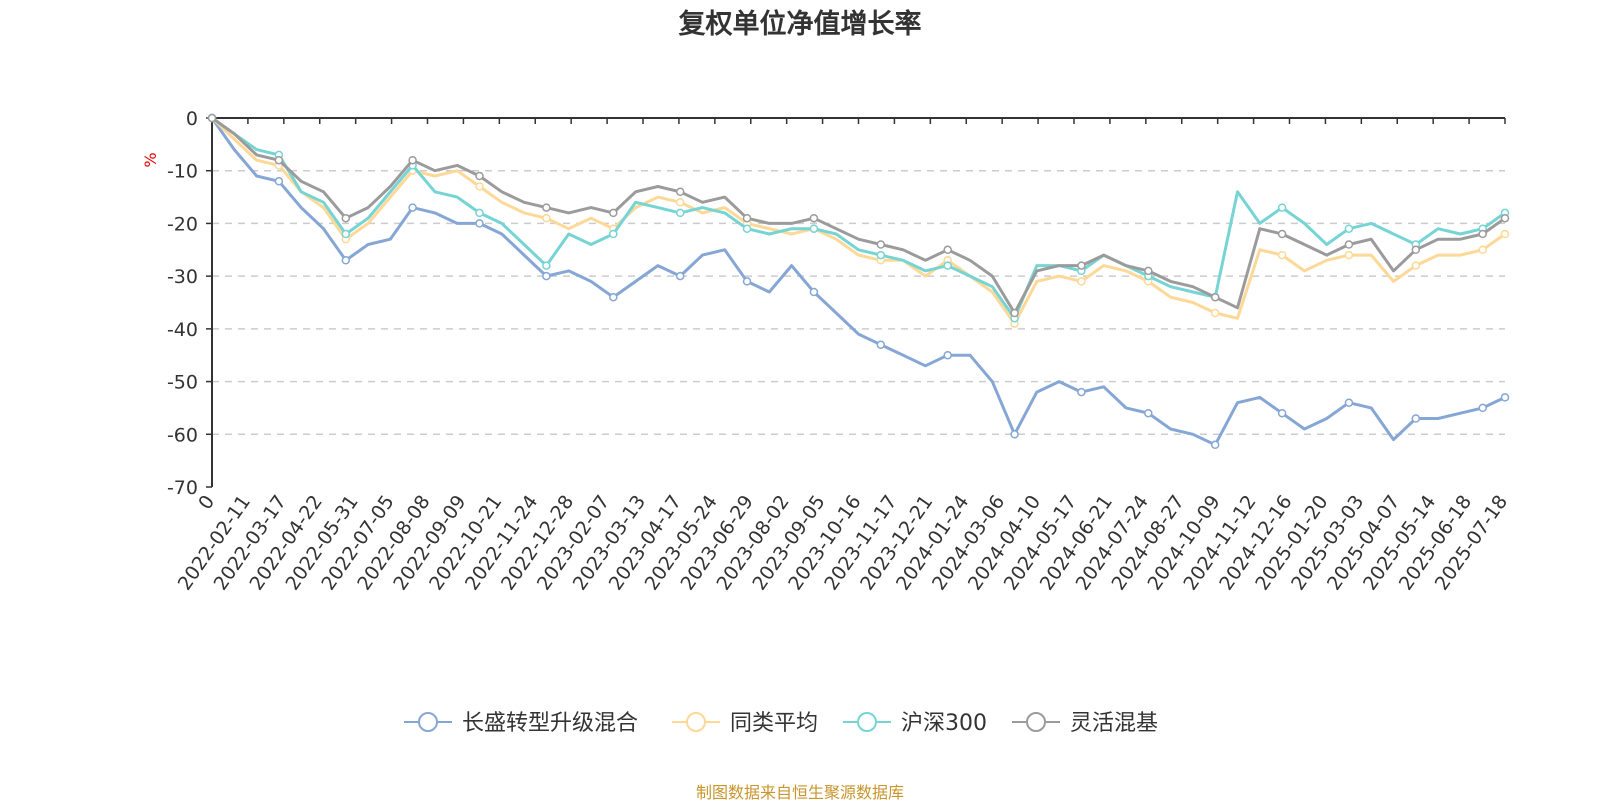 The image size is (1600, 803). What do you see at coordinates (774, 723) in the screenshot?
I see `legend-label: 同类平均` at bounding box center [774, 723].